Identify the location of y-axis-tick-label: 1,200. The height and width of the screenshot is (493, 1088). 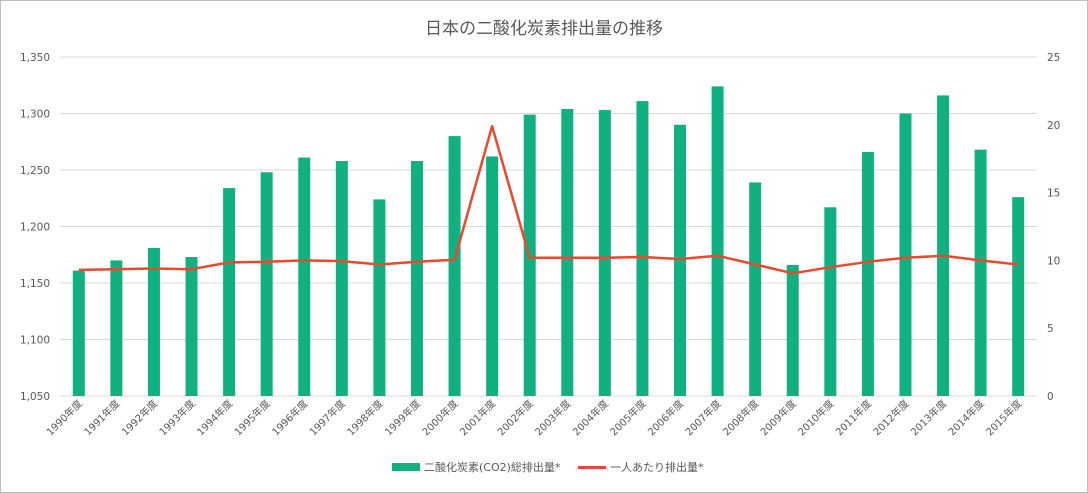
(35, 228).